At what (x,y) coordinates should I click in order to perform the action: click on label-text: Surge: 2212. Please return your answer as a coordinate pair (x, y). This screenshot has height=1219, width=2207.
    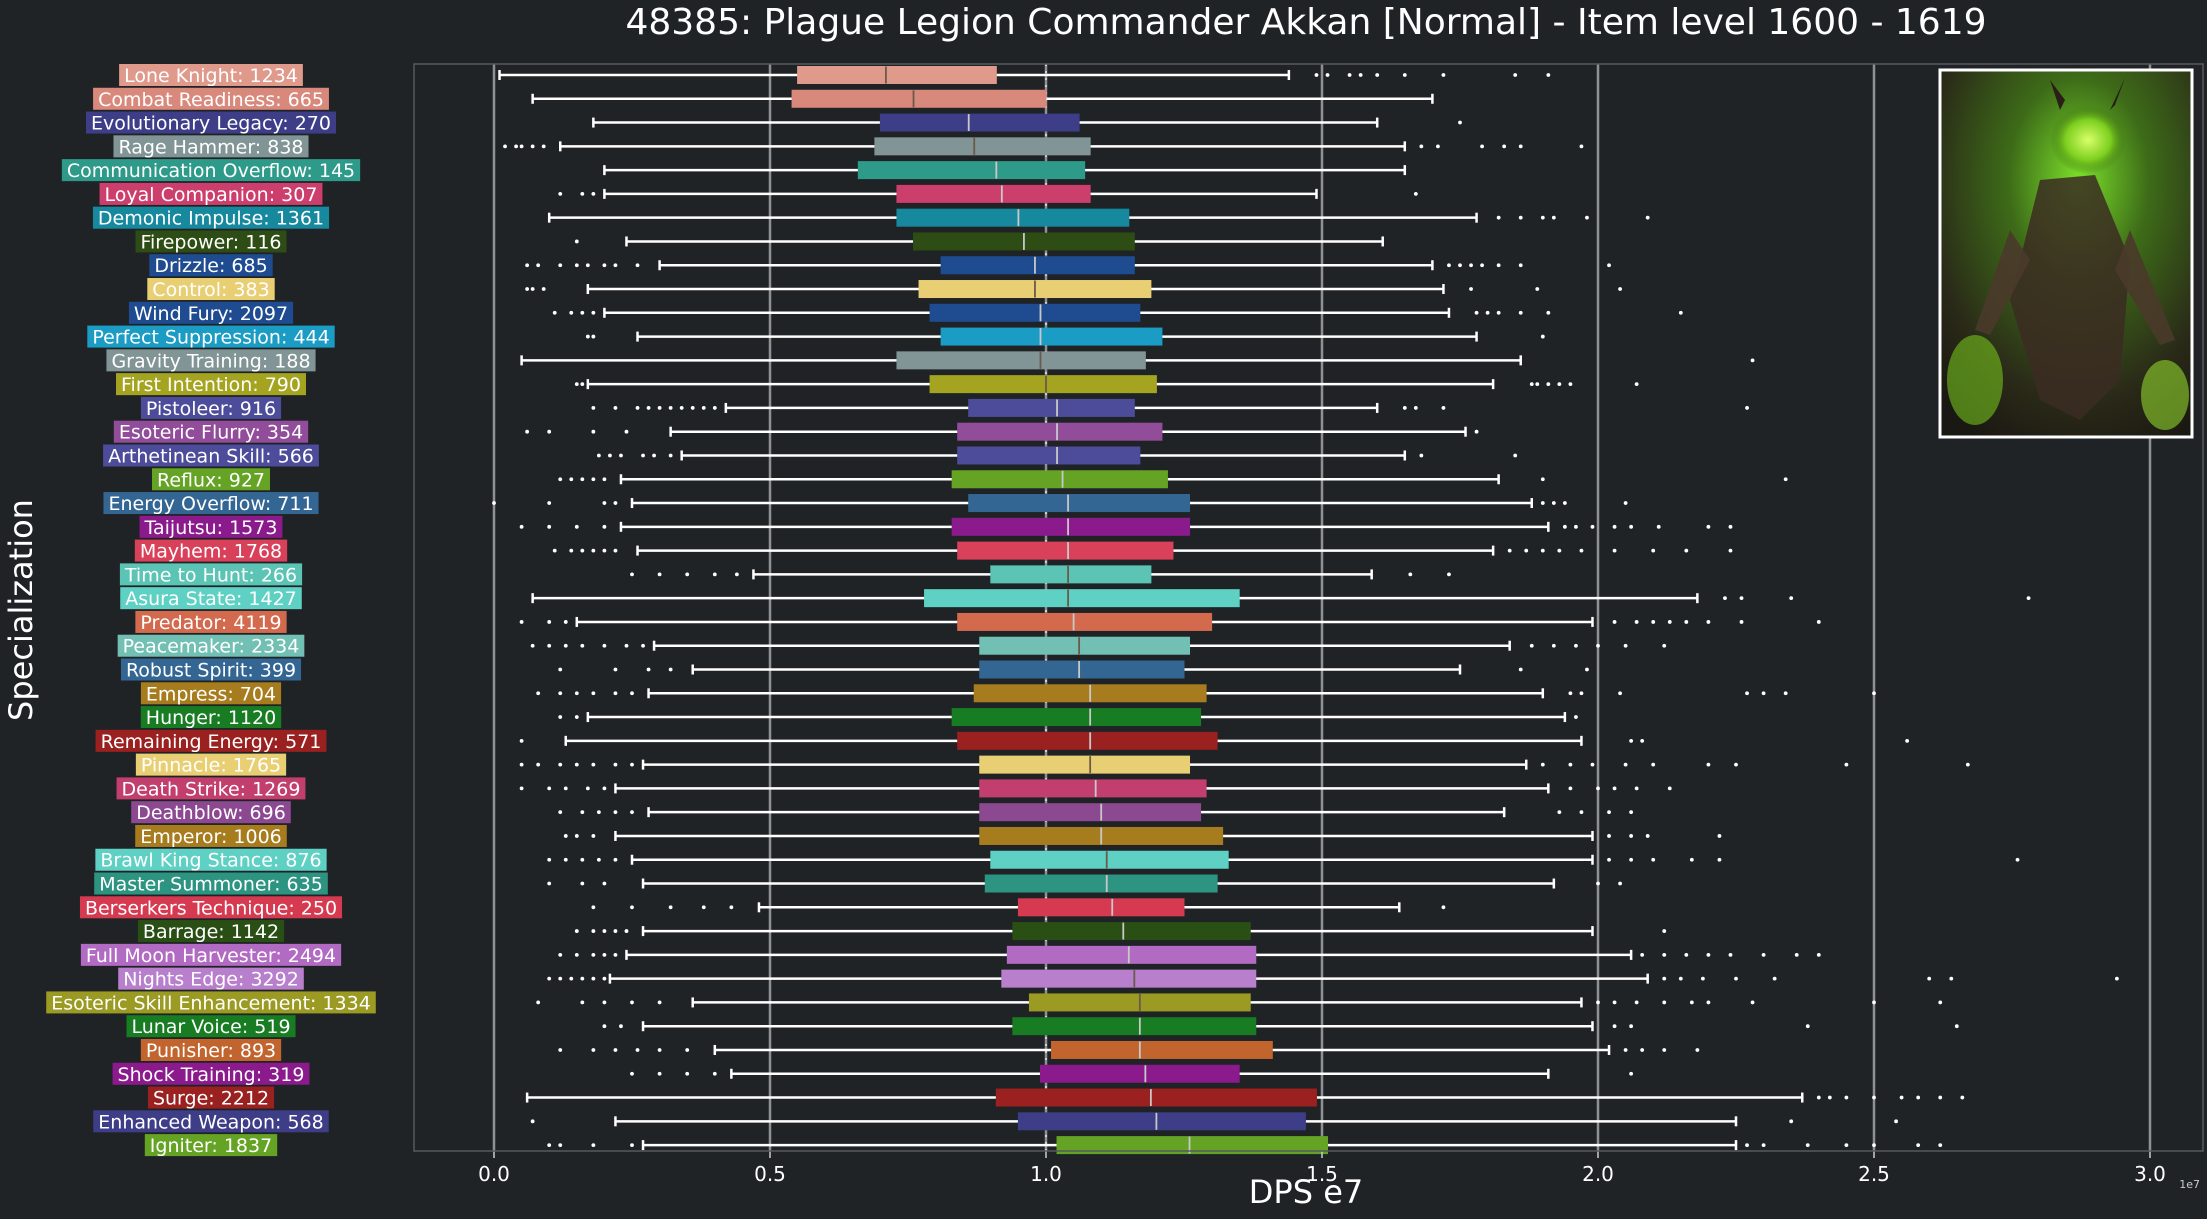
    Looking at the image, I should click on (211, 1099).